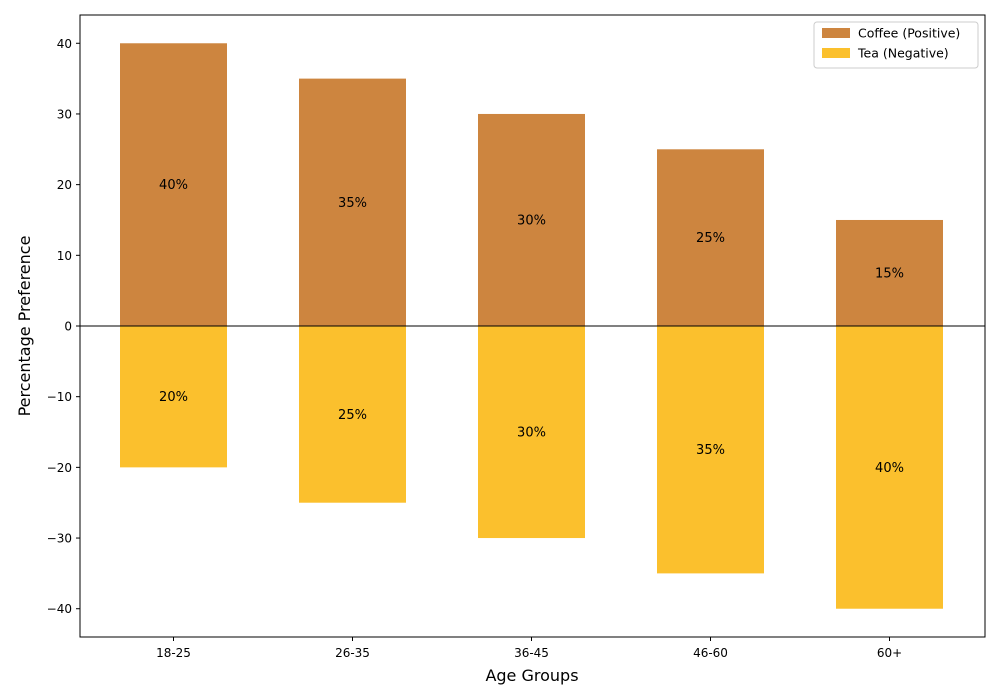 The image size is (1000, 700). I want to click on legend: Coffee (Positive) Tea (Negative), so click(896, 45).